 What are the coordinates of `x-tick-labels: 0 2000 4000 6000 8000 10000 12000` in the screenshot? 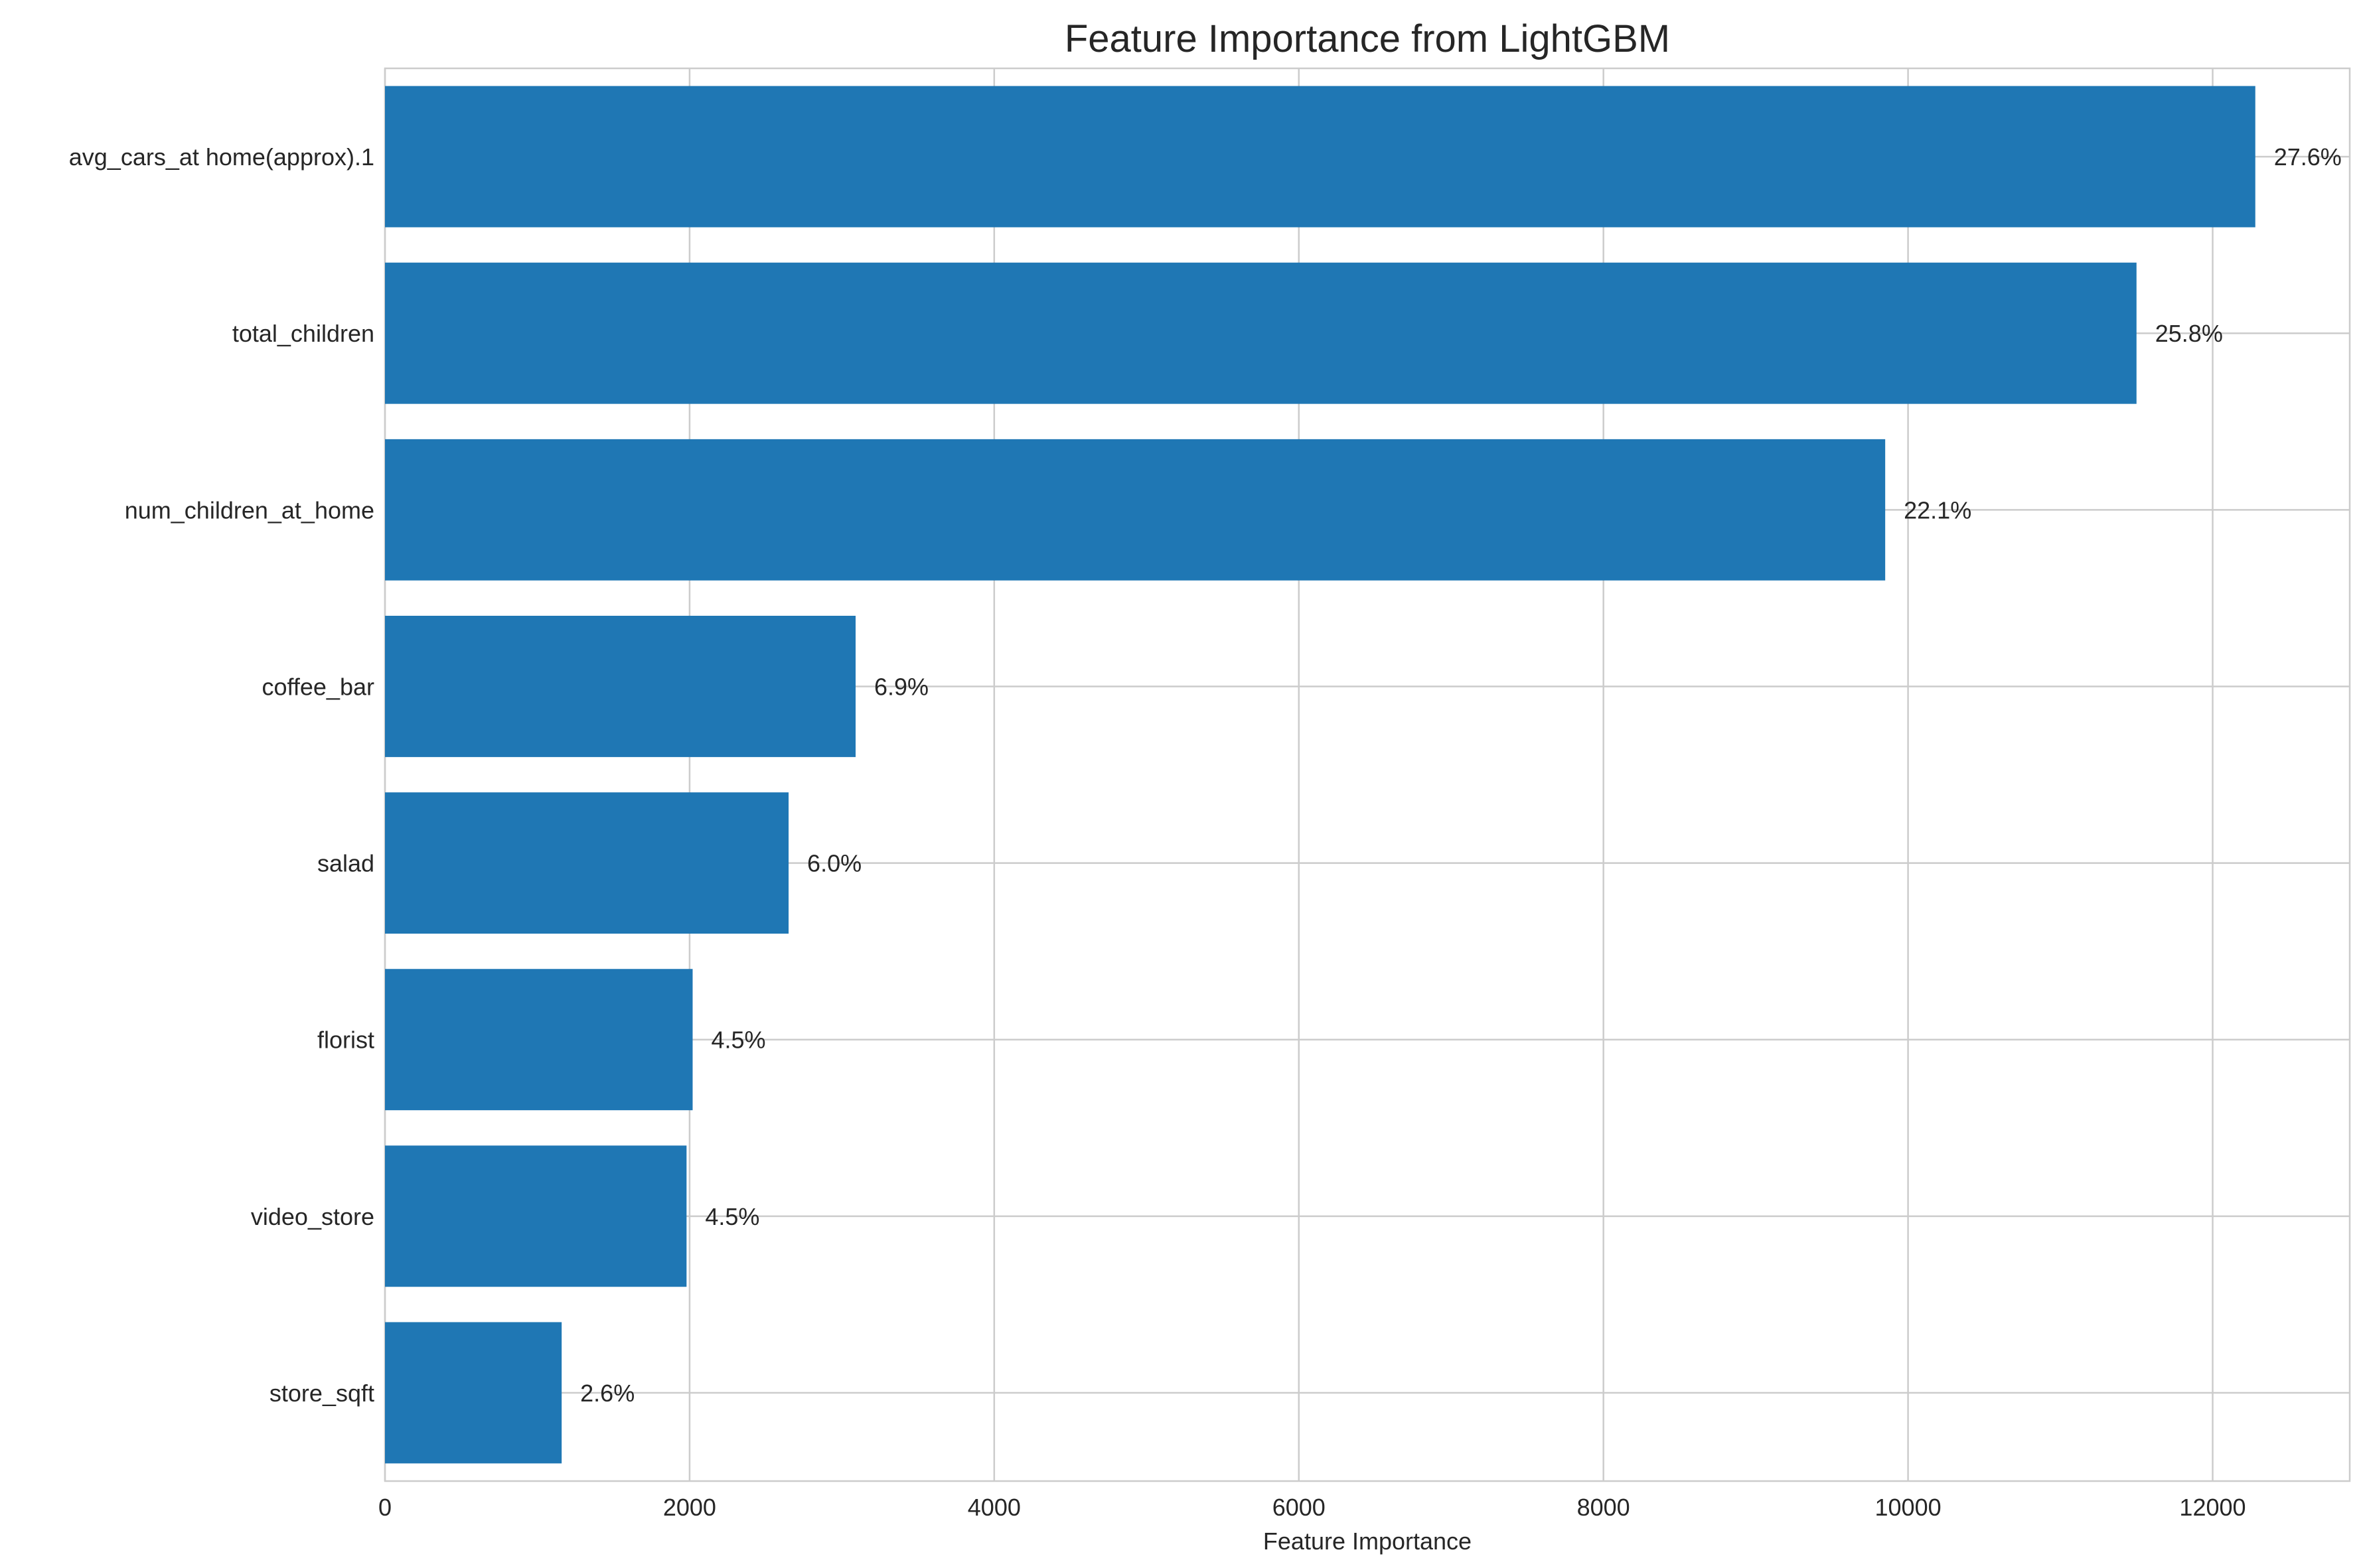 It's located at (1312, 1507).